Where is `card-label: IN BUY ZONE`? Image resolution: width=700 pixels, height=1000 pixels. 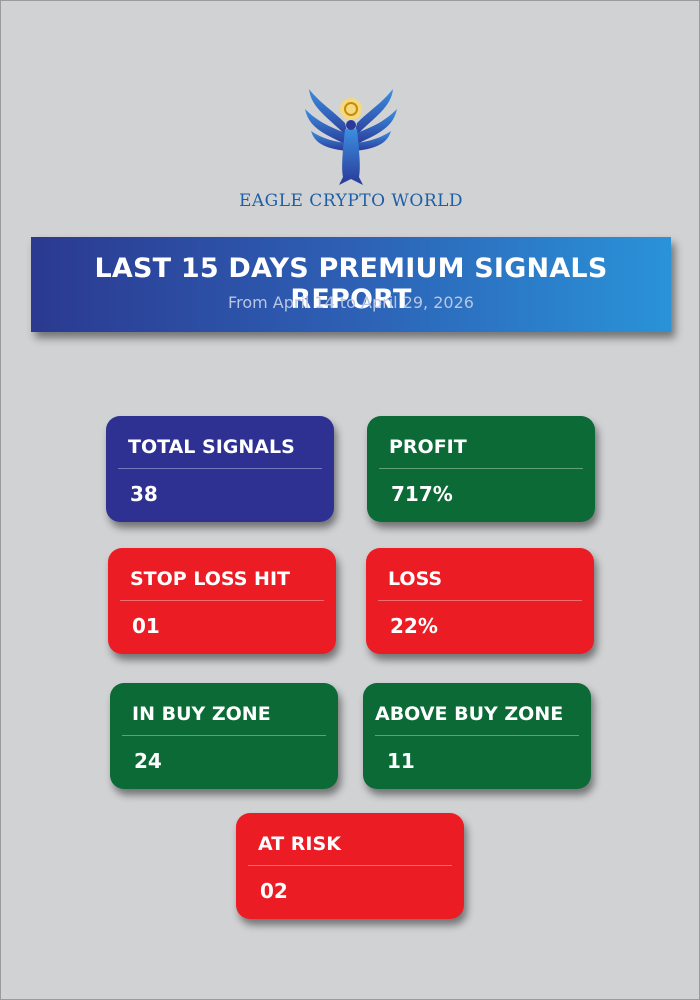
card-label: IN BUY ZONE is located at coordinates (201, 714).